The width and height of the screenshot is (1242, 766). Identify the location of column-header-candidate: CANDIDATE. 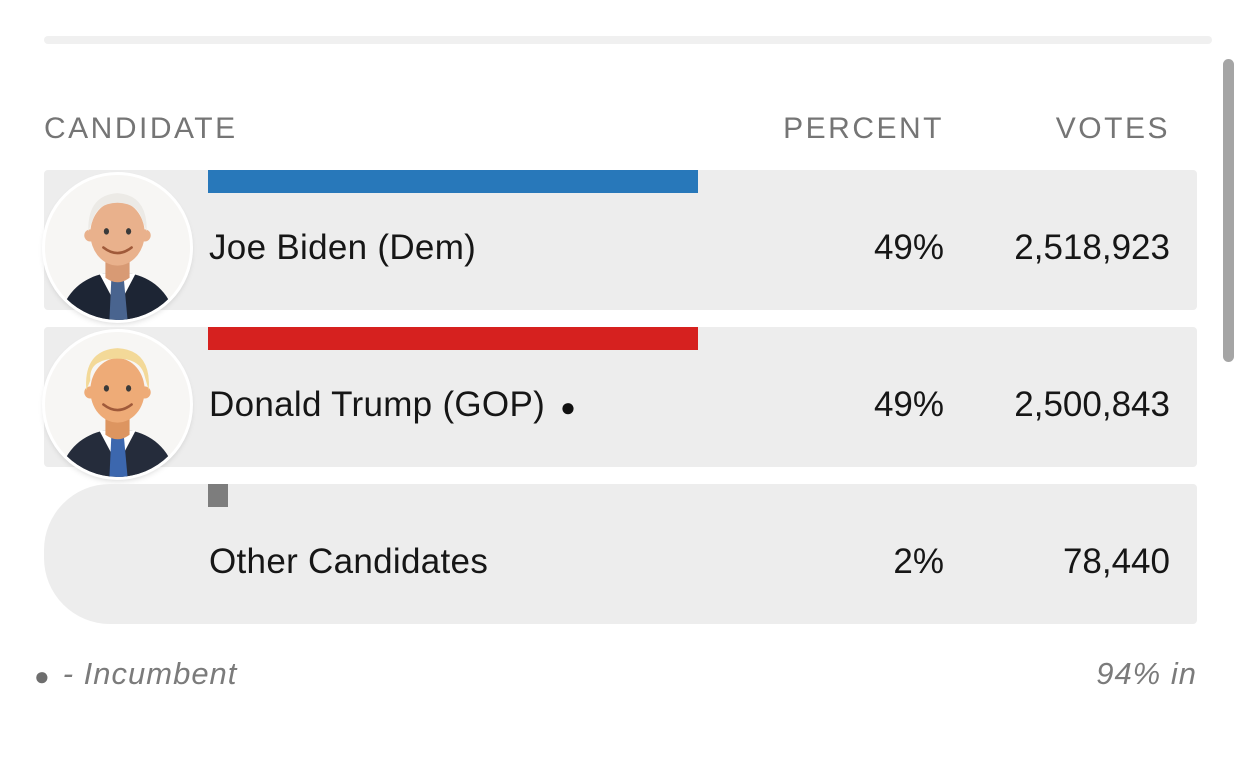
(141, 128).